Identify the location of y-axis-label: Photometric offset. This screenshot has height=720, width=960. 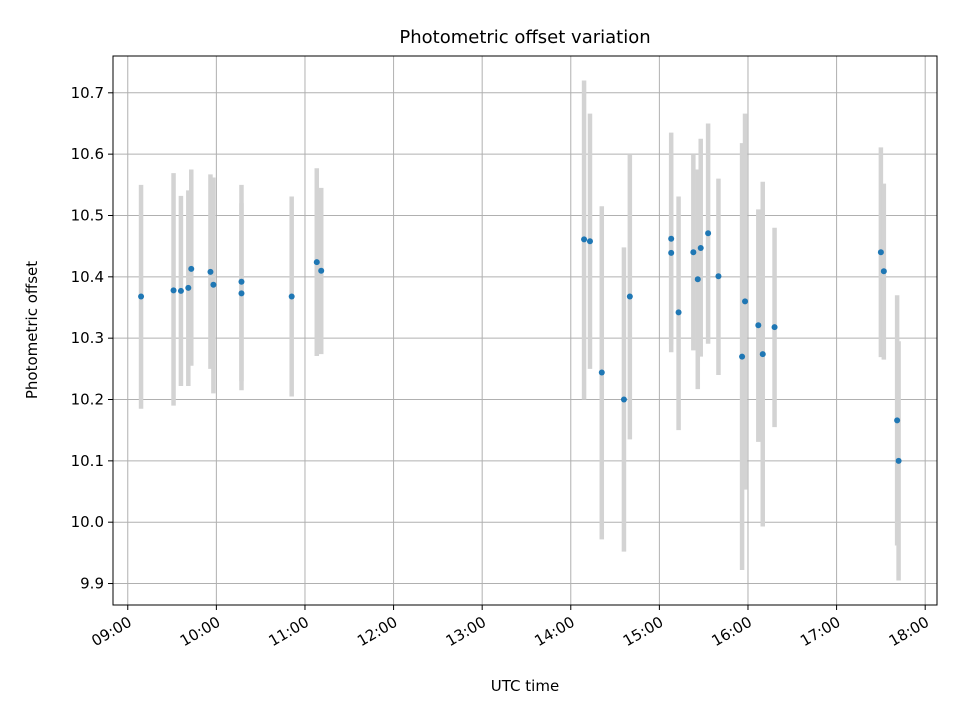
(32, 330).